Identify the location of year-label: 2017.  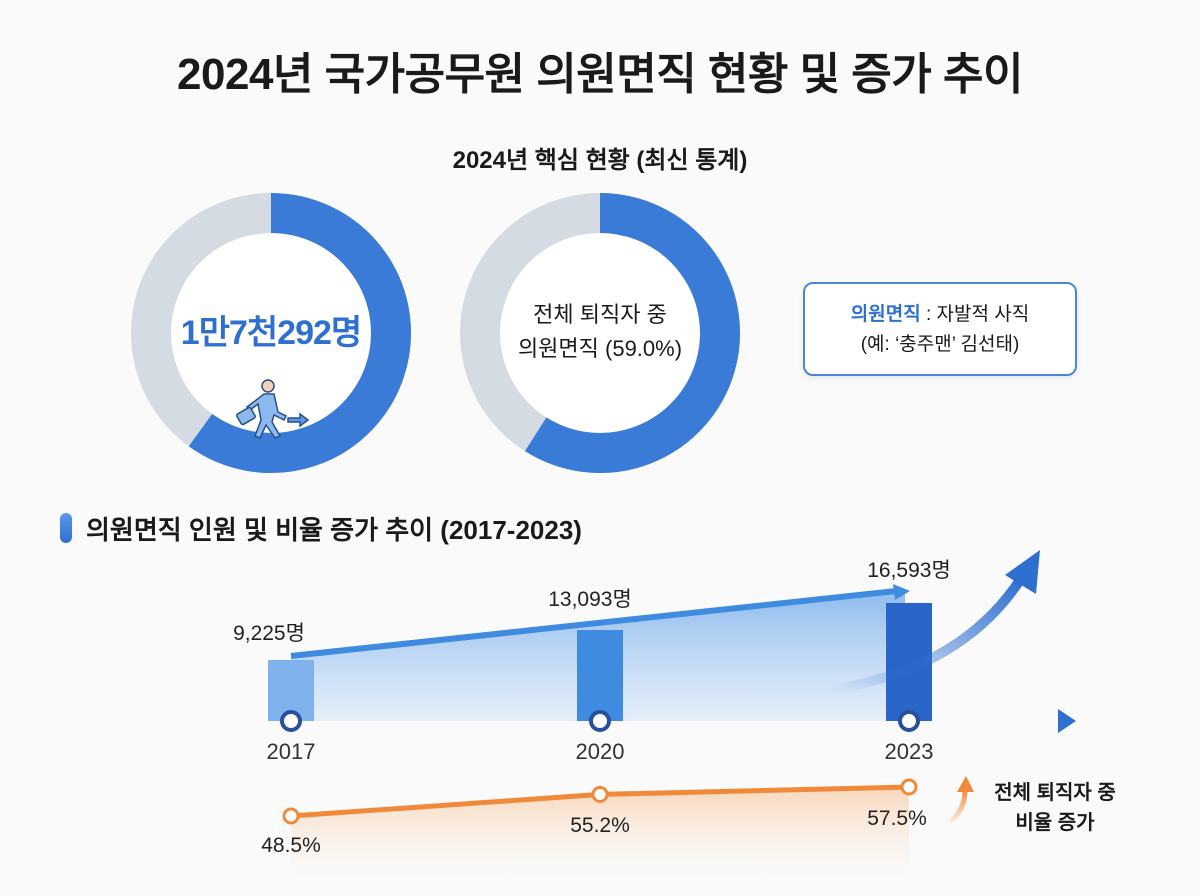
(291, 751).